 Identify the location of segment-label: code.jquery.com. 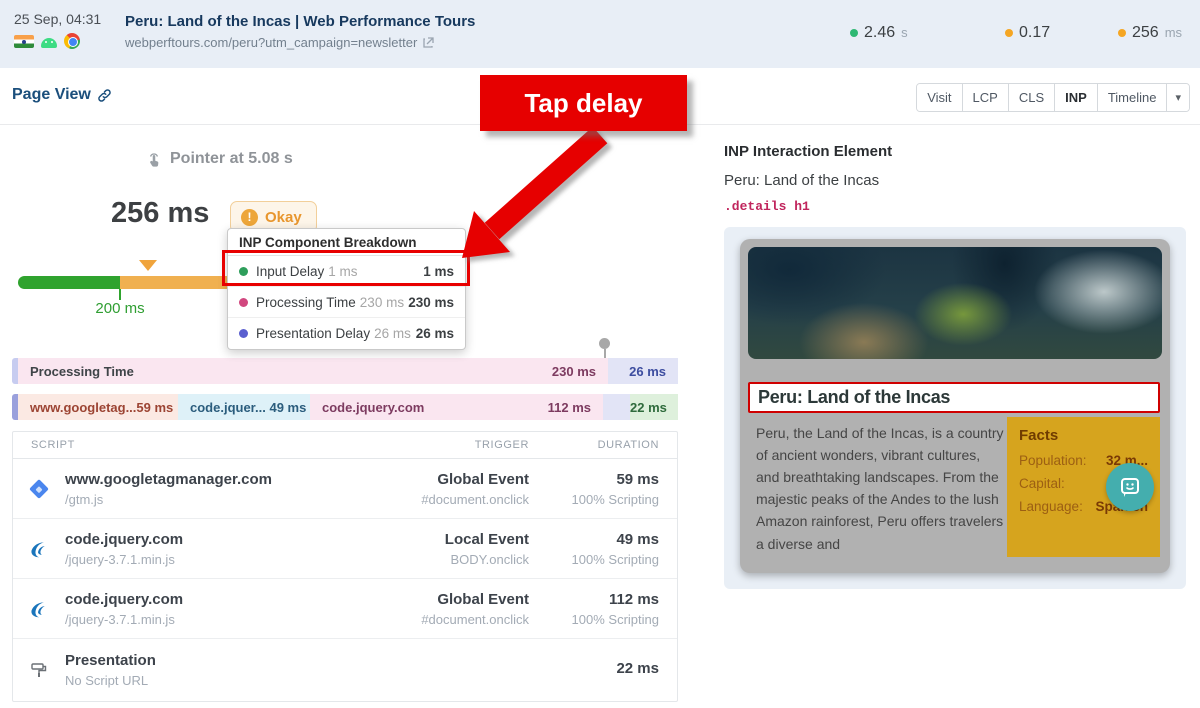
(373, 407).